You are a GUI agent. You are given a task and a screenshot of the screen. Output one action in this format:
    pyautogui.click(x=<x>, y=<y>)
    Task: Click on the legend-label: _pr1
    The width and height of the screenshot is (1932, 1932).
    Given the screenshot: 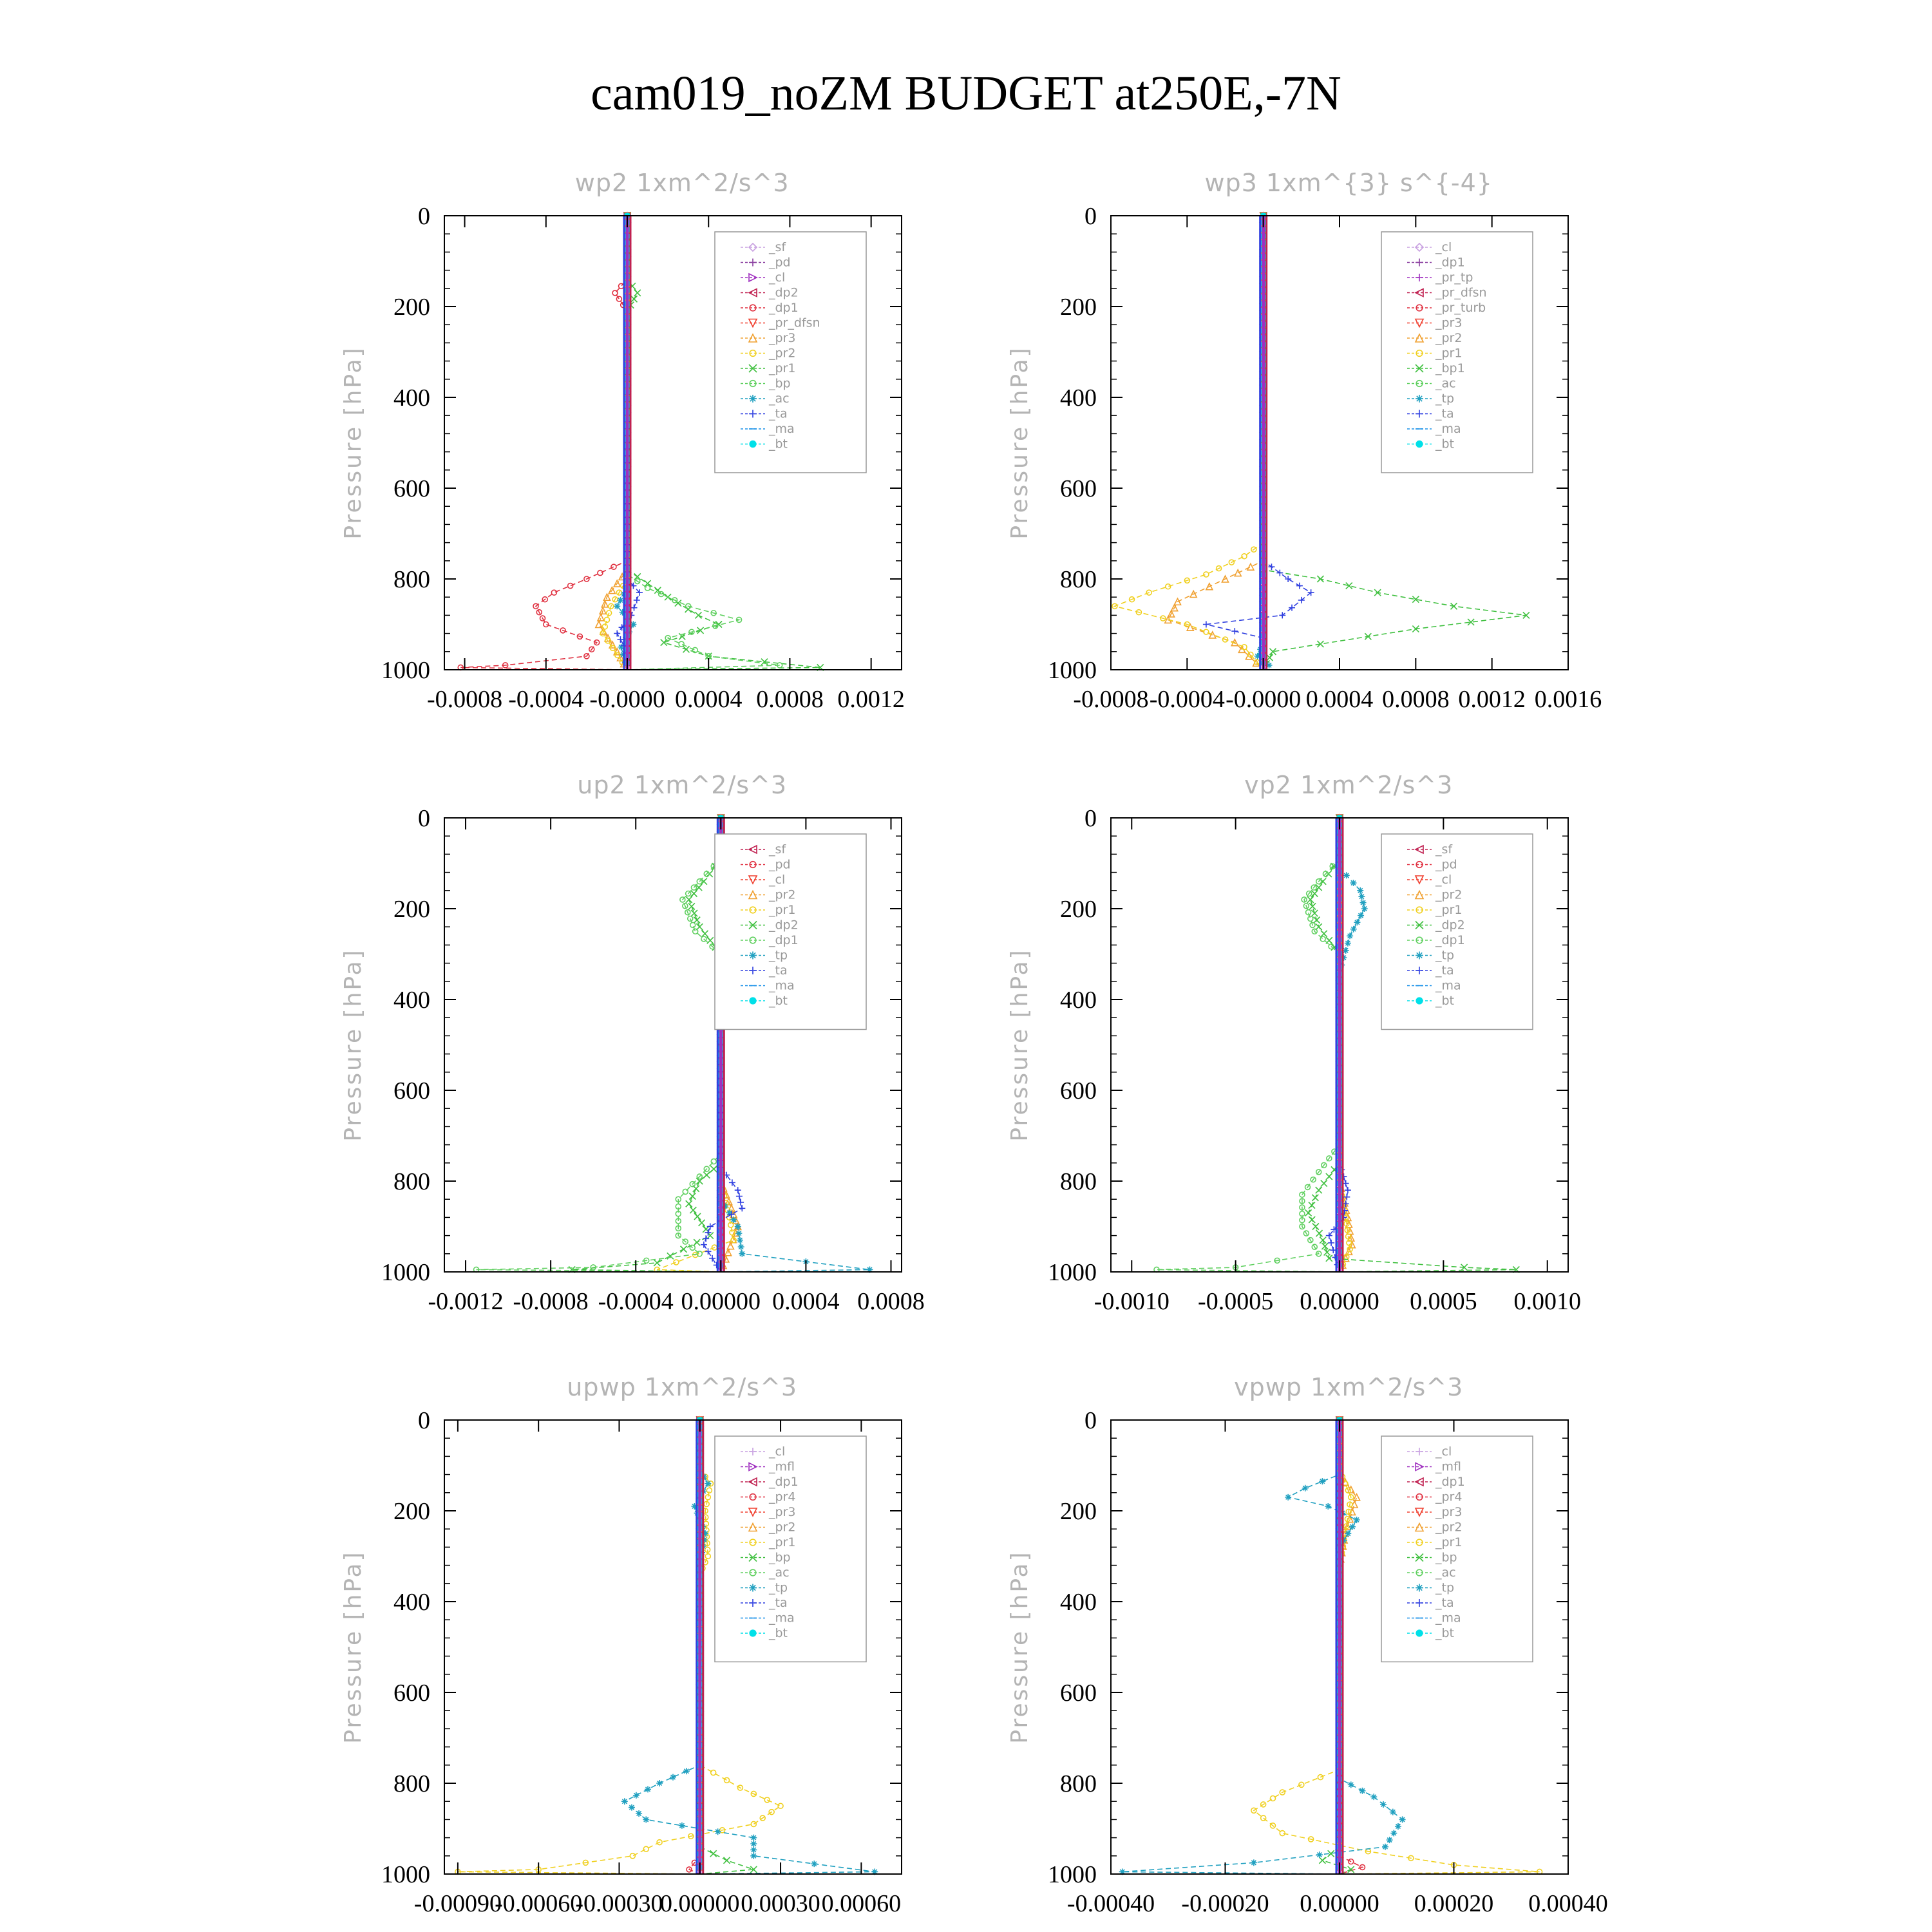 What is the action you would take?
    pyautogui.click(x=1448, y=353)
    